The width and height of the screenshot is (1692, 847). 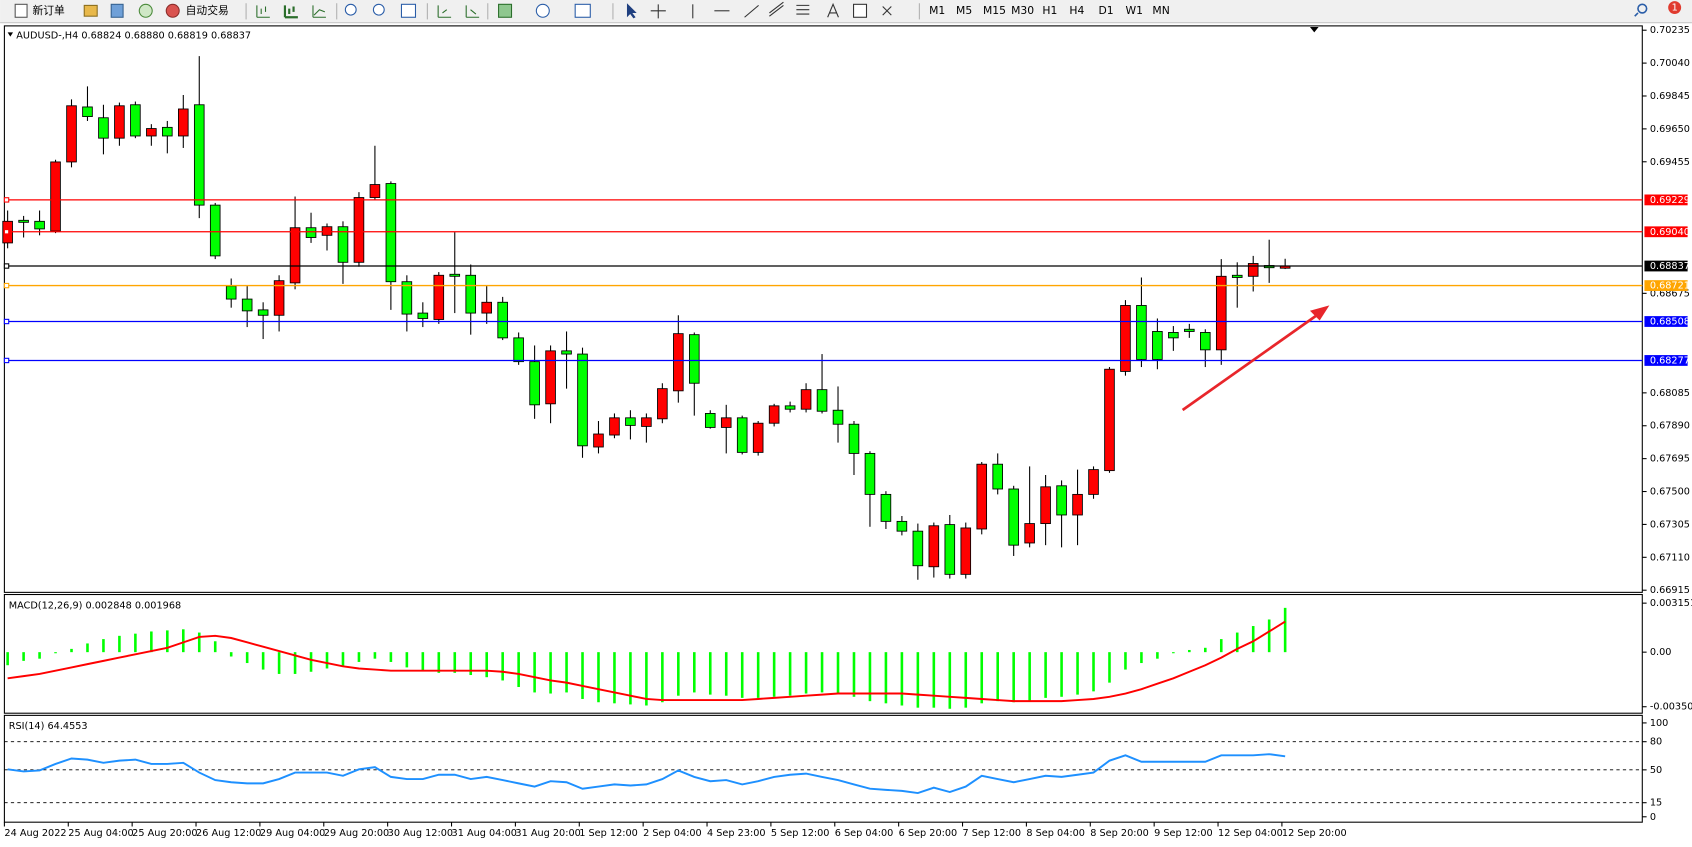 What do you see at coordinates (1160, 10) in the screenshot?
I see `timeframe-button: MN` at bounding box center [1160, 10].